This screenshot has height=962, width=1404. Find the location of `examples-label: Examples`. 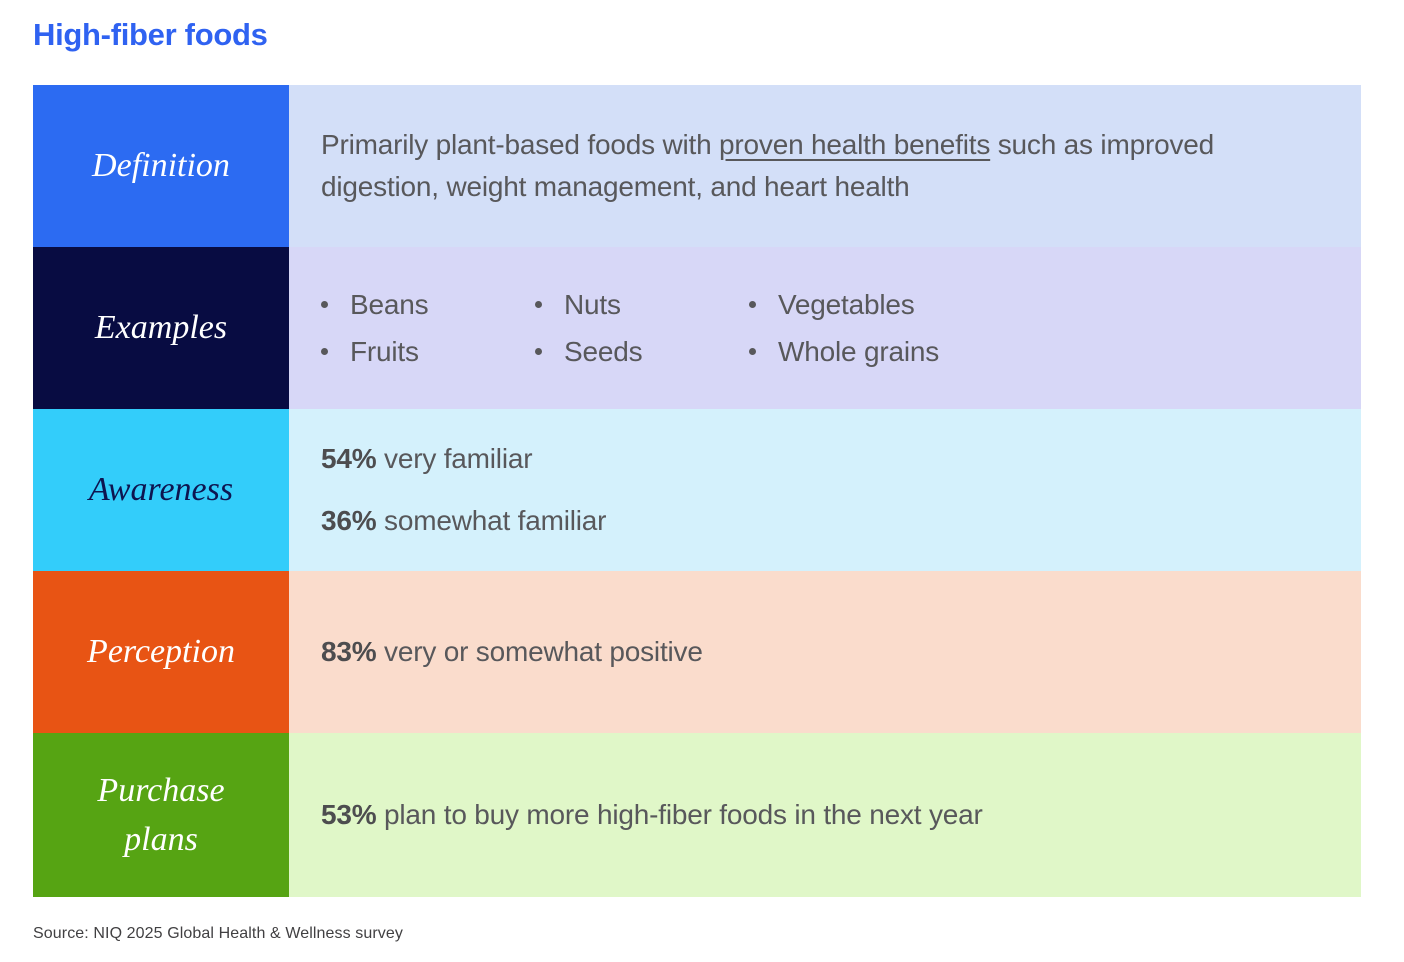

examples-label: Examples is located at coordinates (161, 328).